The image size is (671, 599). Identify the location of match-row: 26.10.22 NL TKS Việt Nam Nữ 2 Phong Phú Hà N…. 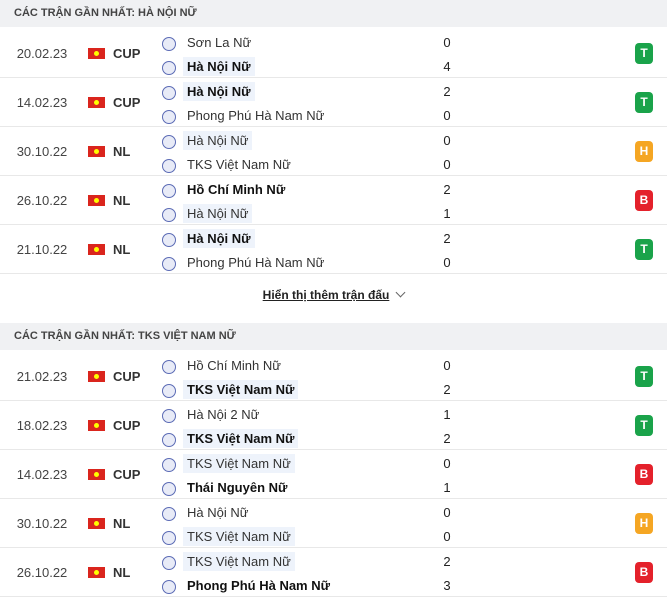
(333, 572).